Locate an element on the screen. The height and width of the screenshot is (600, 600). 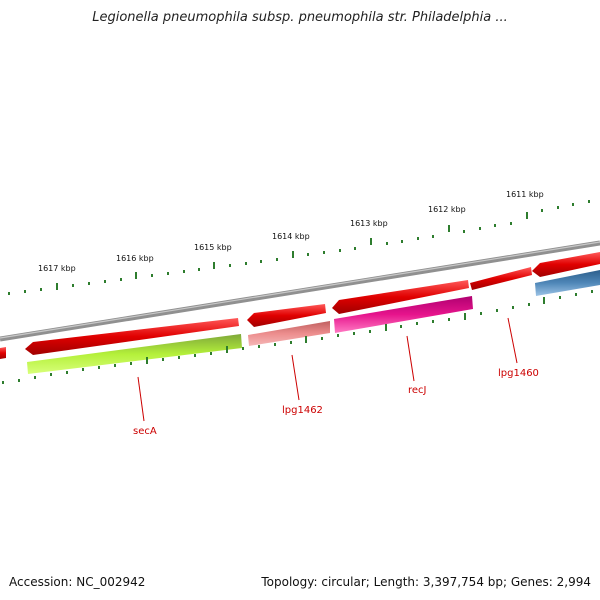
leader-lpg1460 is located at coordinates (512, 340).